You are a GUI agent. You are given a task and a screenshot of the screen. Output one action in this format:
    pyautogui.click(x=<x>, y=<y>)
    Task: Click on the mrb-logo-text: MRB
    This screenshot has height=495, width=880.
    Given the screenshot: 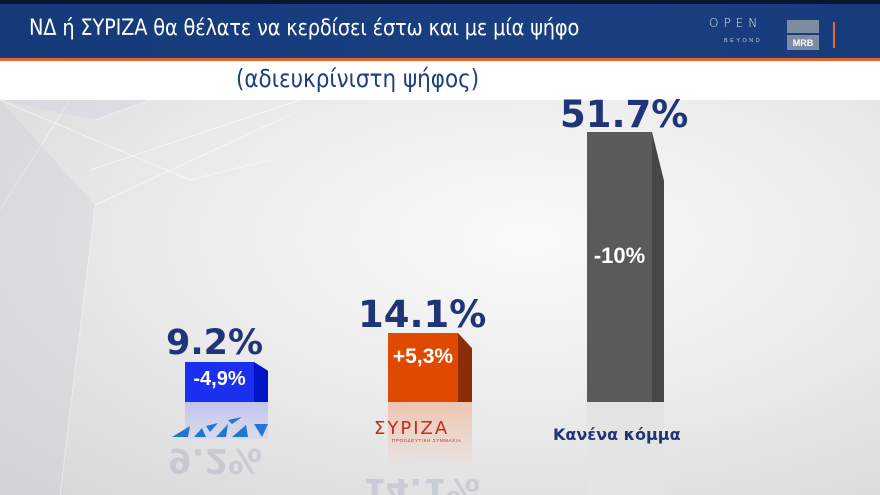 What is the action you would take?
    pyautogui.click(x=803, y=42)
    